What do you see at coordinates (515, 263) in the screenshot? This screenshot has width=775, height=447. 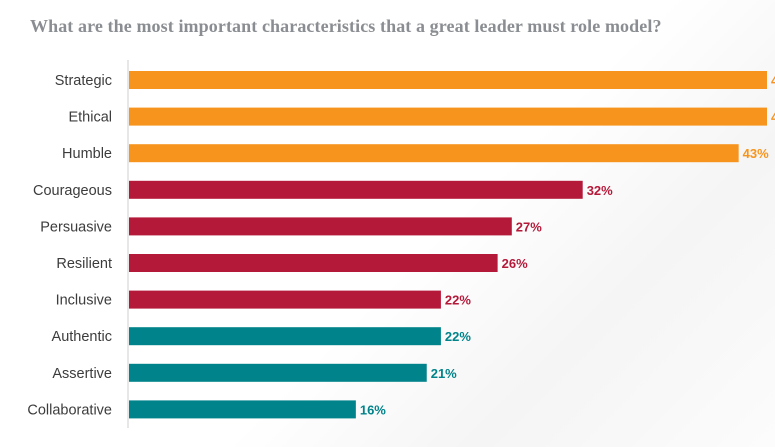 I see `value-label: 26%` at bounding box center [515, 263].